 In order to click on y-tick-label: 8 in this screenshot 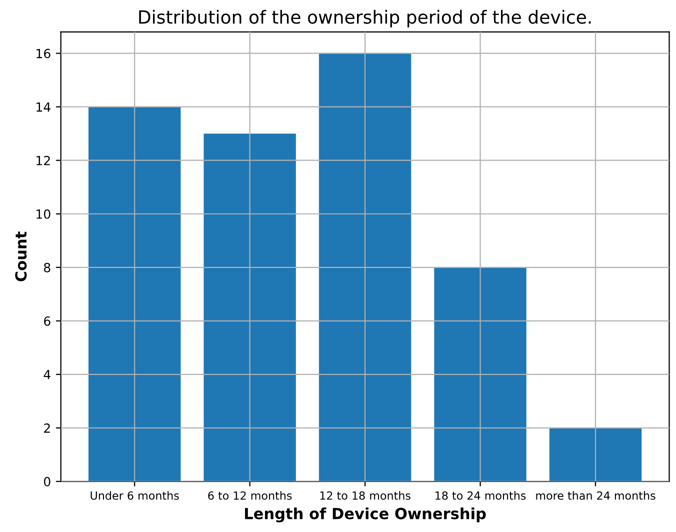, I will do `click(47, 267)`.